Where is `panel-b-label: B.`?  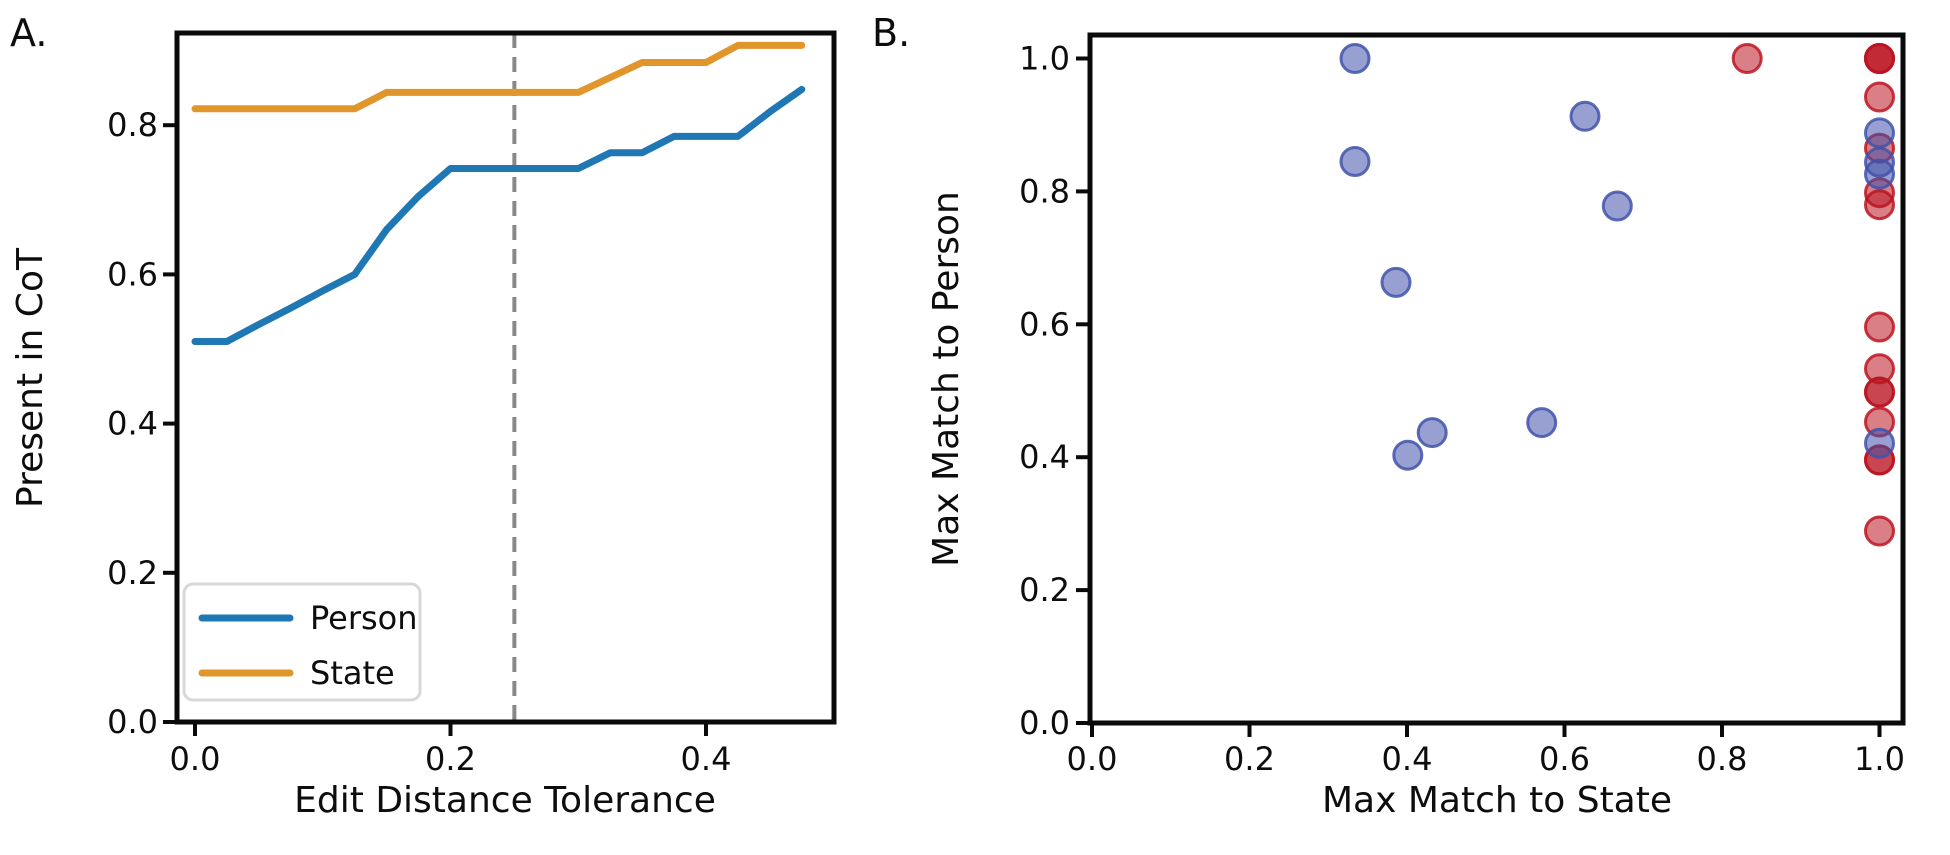 panel-b-label: B. is located at coordinates (891, 33).